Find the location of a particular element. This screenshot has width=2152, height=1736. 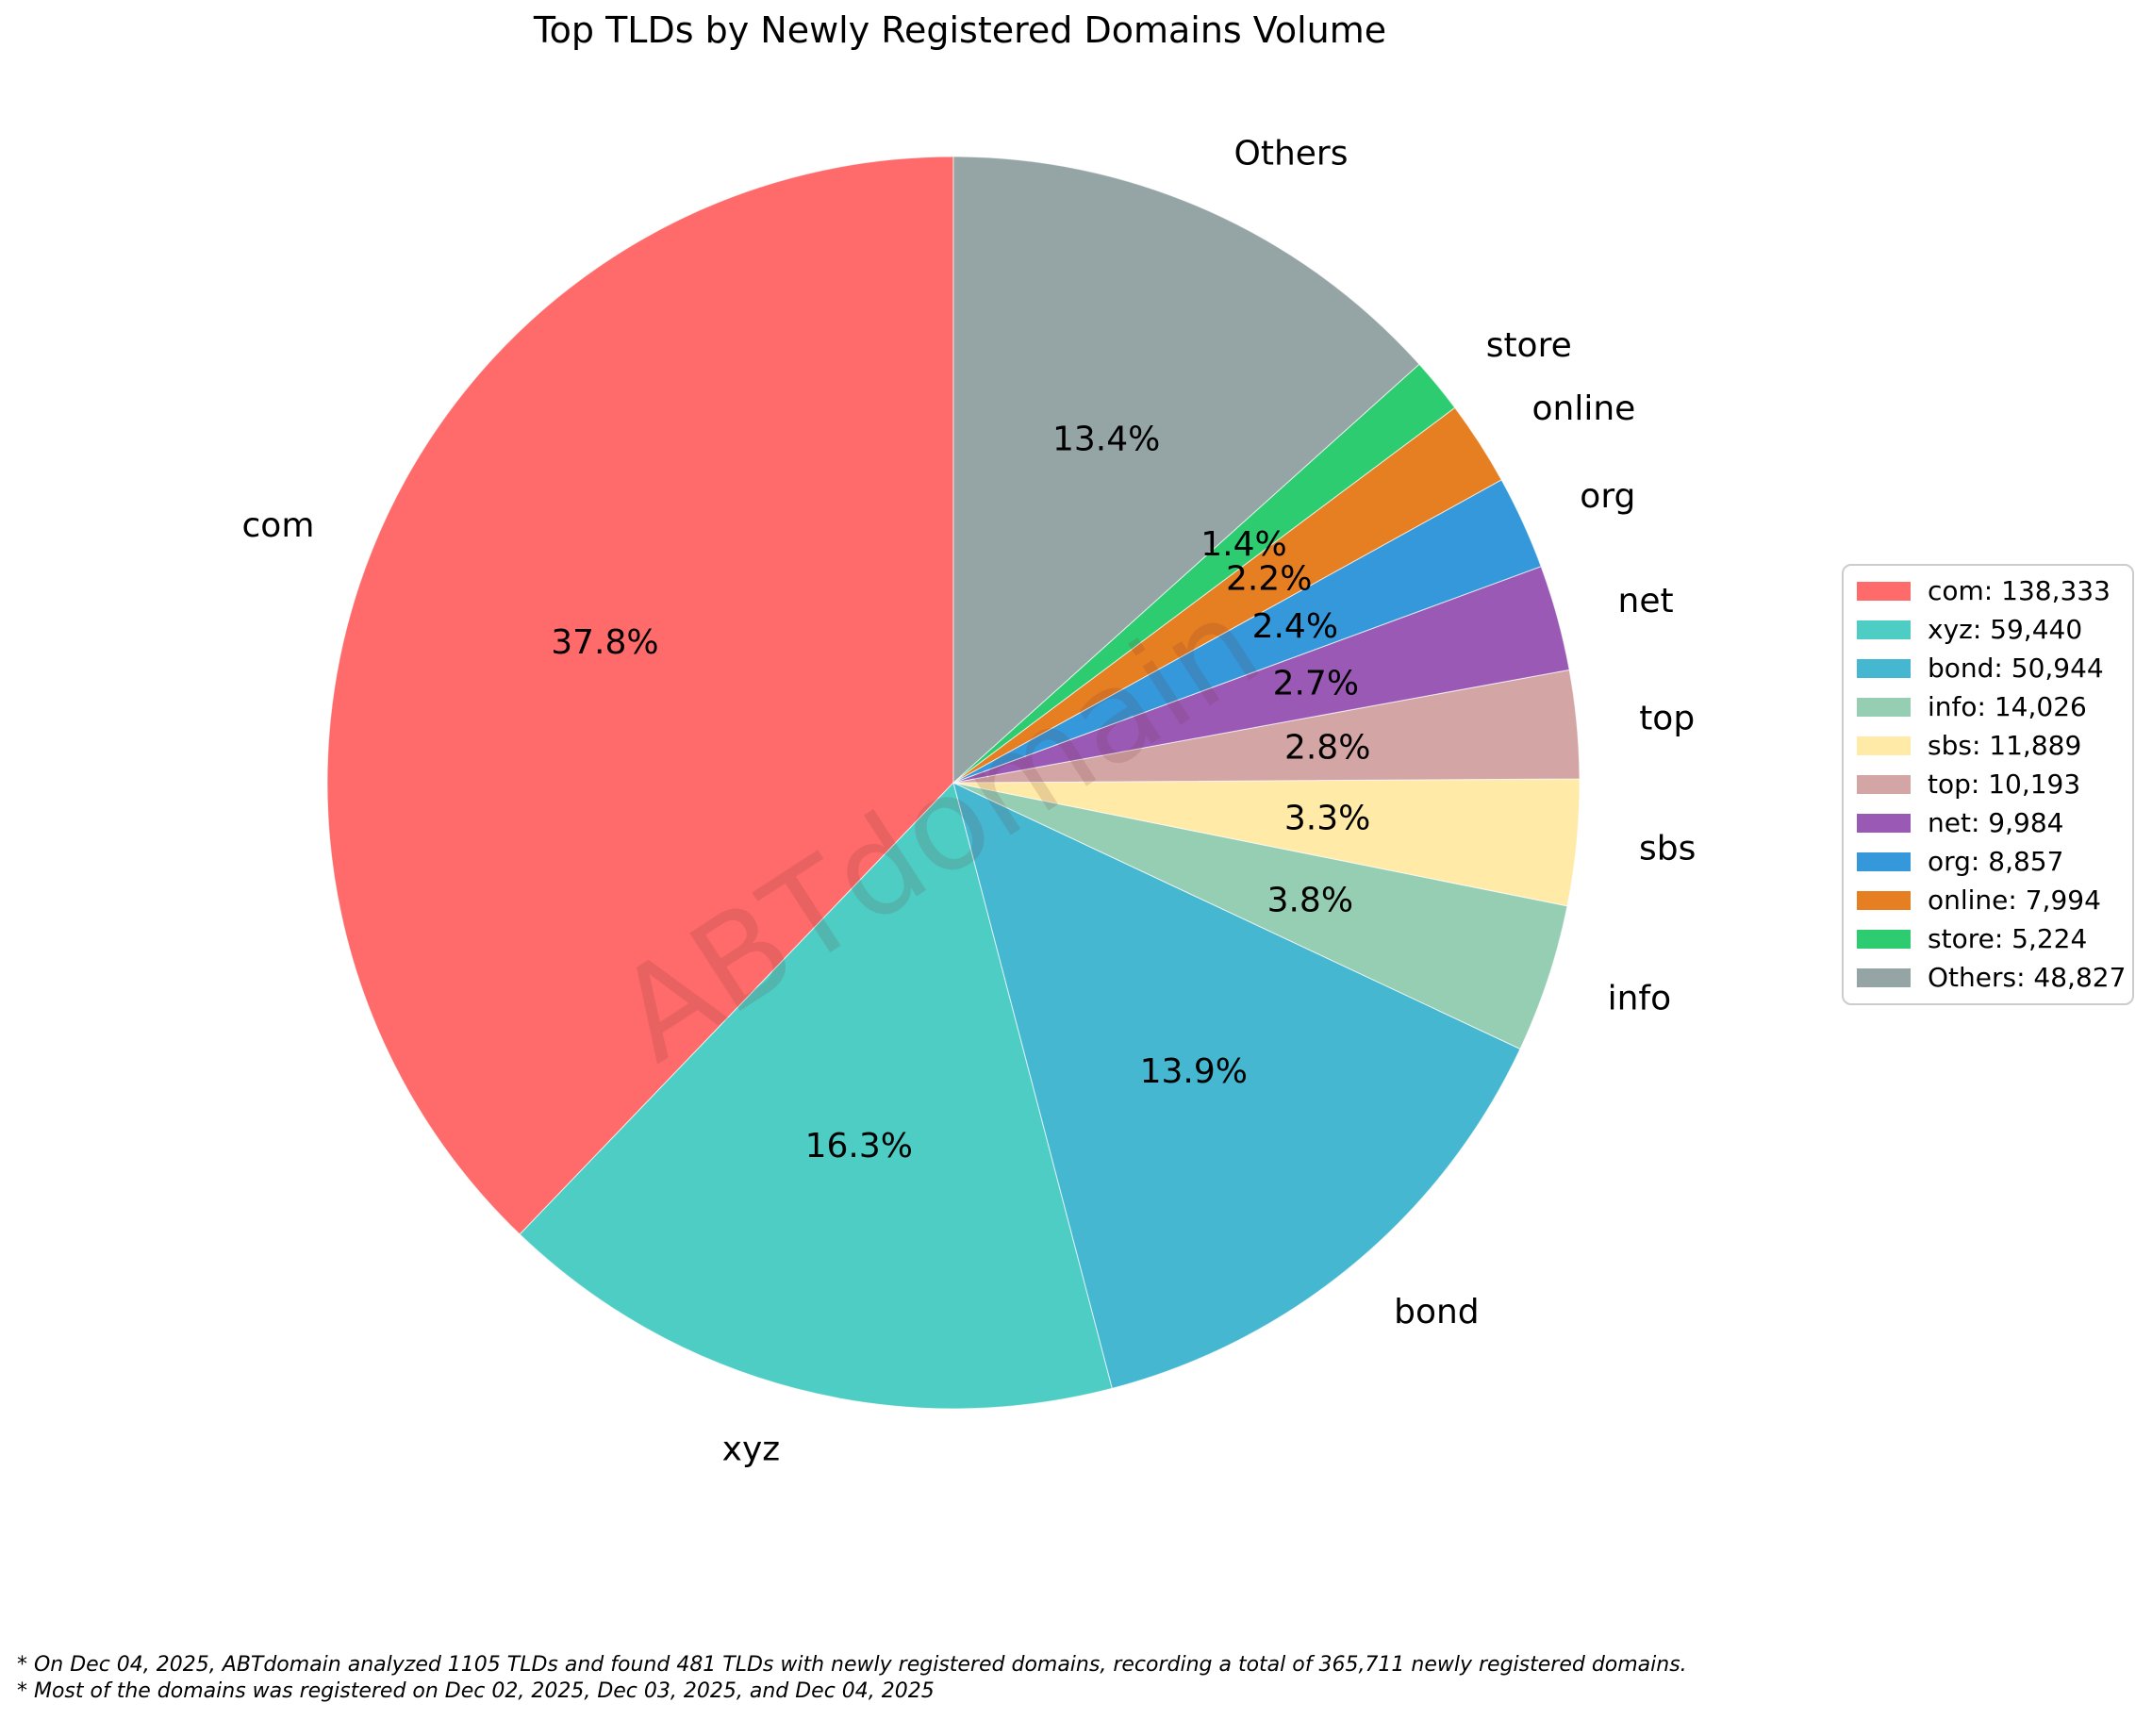

legend-item-store: store: 5,224 is located at coordinates (1988, 939).